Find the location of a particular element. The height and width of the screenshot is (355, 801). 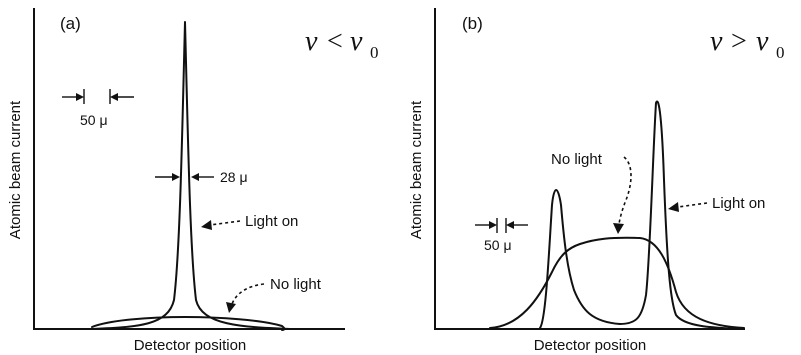

panel-a-no-light-curve is located at coordinates (188, 323).